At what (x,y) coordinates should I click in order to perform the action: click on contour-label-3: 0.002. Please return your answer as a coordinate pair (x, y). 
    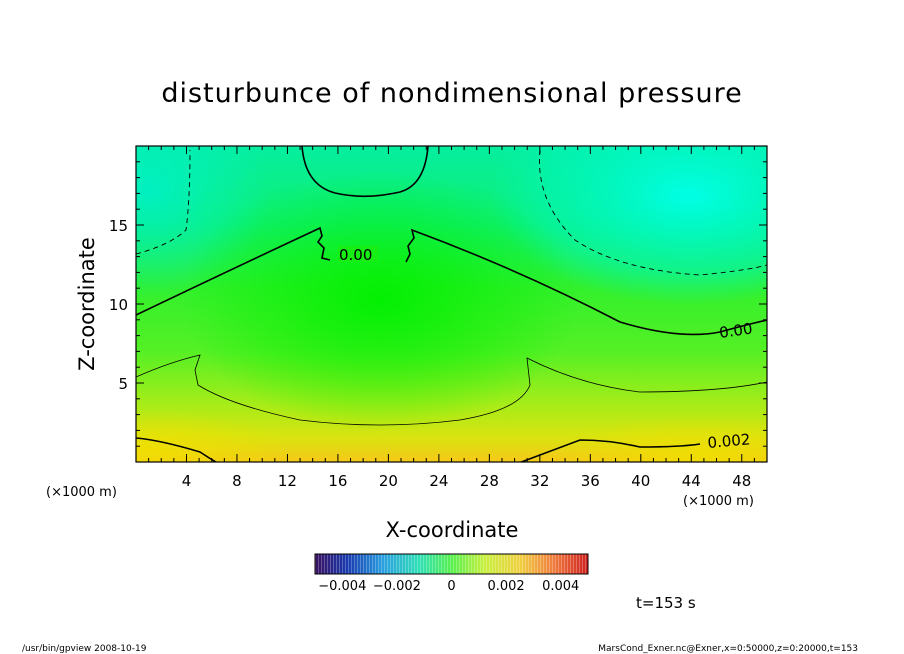
    Looking at the image, I should click on (729, 441).